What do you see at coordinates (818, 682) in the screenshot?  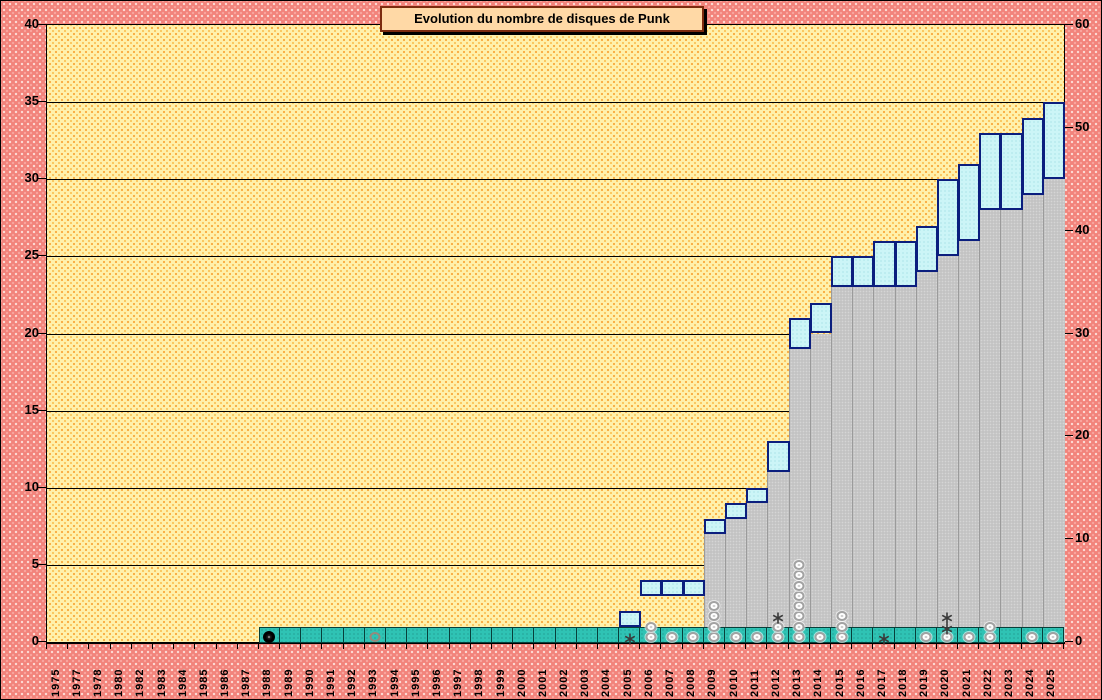 I see `x-axis-label-2014: 2014` at bounding box center [818, 682].